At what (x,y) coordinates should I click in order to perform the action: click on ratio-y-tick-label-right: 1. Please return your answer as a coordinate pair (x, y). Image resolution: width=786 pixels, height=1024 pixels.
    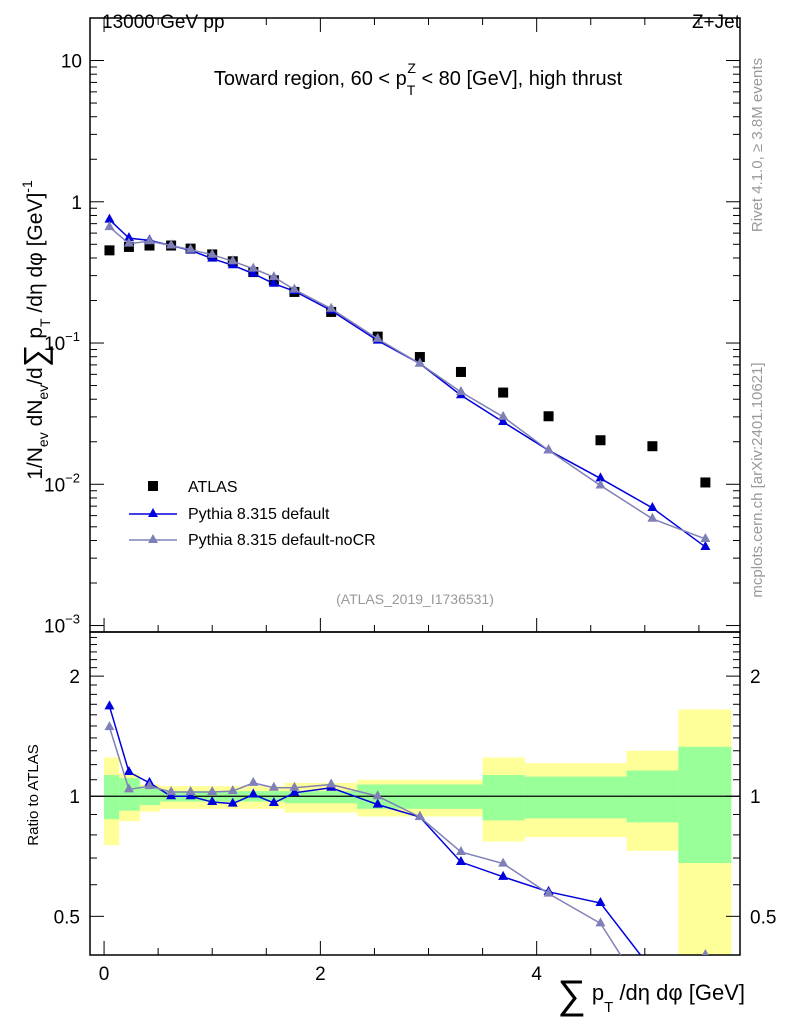
    Looking at the image, I should click on (755, 797).